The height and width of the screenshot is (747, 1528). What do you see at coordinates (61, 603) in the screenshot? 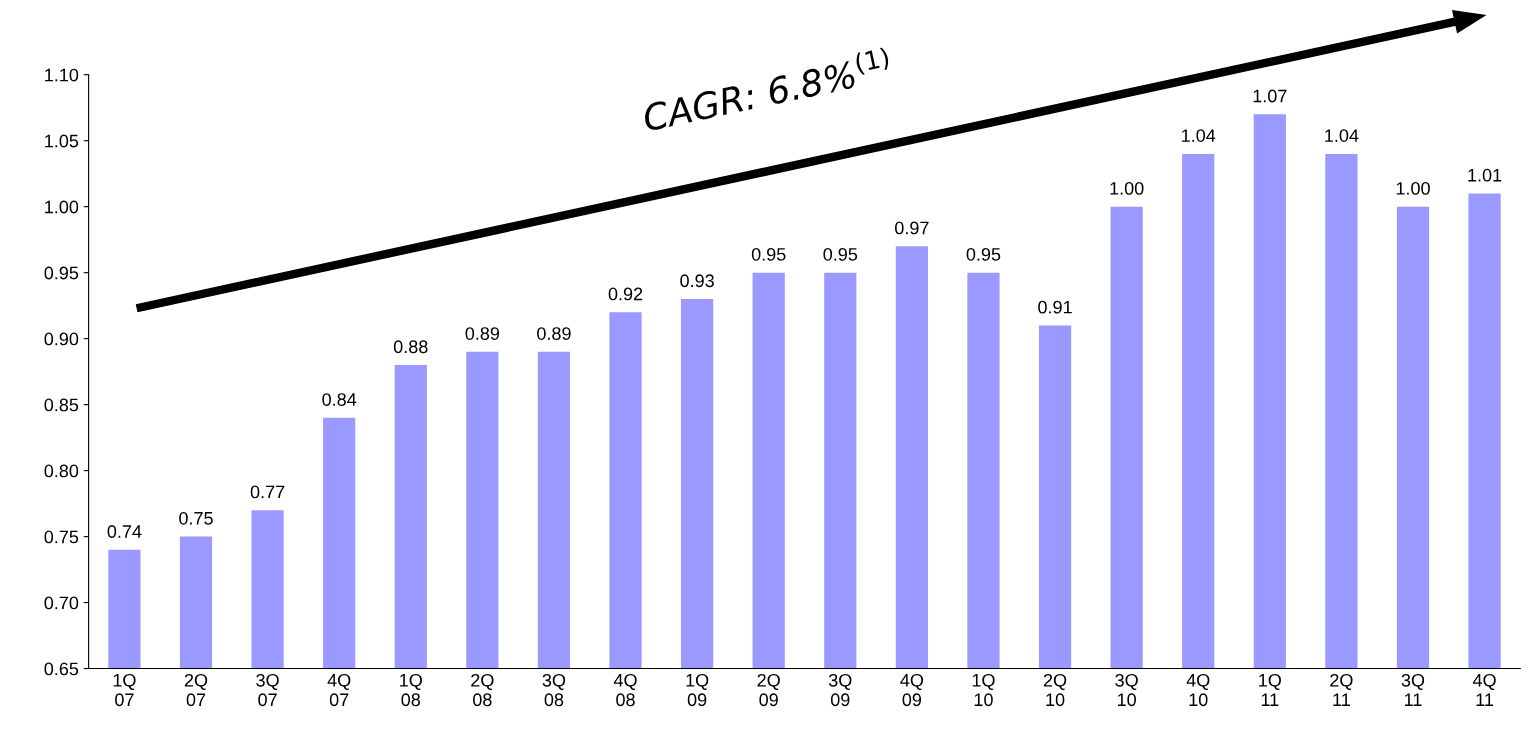
I see `y-tick-label: 0.70` at bounding box center [61, 603].